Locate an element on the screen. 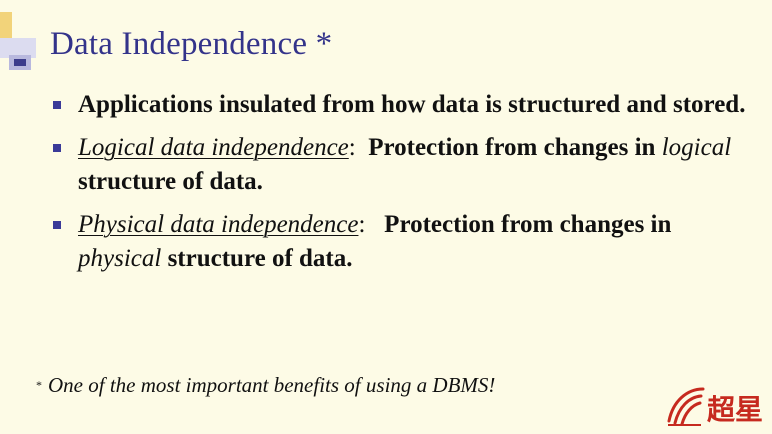 This screenshot has height=434, width=772. watermark-logo-icon: 超星 is located at coordinates (715, 406).